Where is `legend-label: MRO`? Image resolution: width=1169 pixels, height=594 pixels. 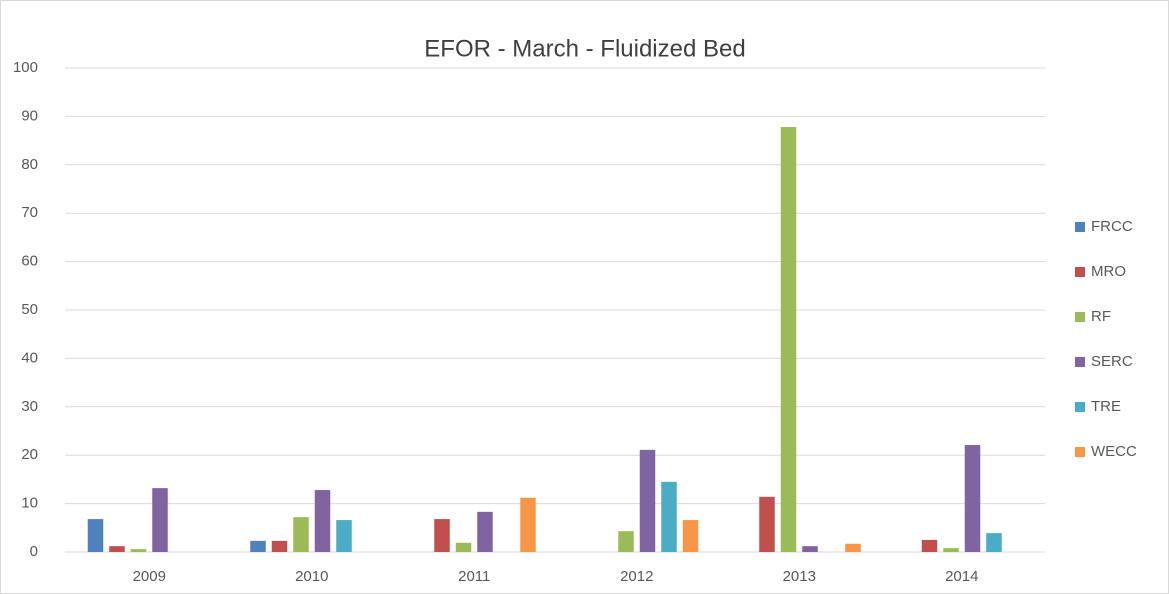 legend-label: MRO is located at coordinates (1108, 271).